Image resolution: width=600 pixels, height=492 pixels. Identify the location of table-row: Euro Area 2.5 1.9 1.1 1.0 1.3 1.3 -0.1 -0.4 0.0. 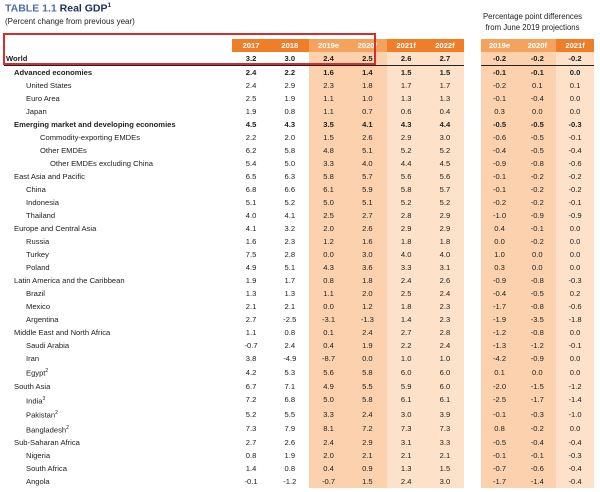
(299, 98).